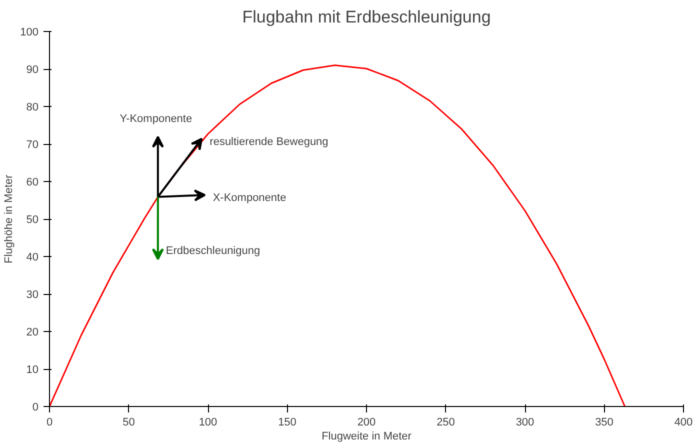  I want to click on x-tick-label: 400, so click(683, 422).